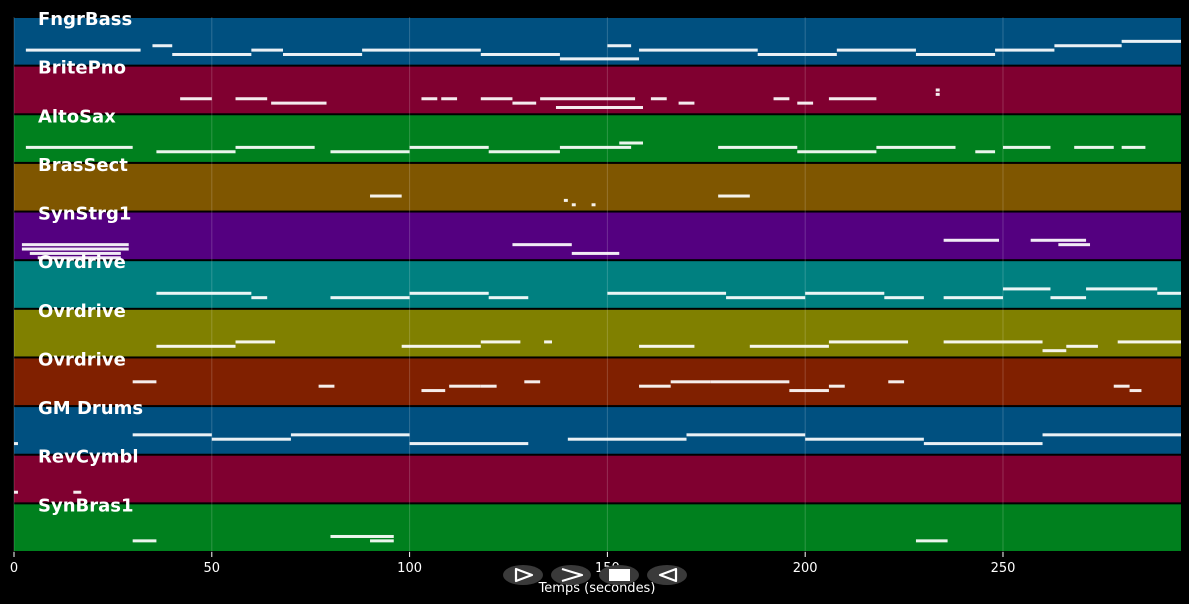 This screenshot has height=604, width=1189. What do you see at coordinates (597, 588) in the screenshot?
I see `x-axis-title: Temps (secondes)` at bounding box center [597, 588].